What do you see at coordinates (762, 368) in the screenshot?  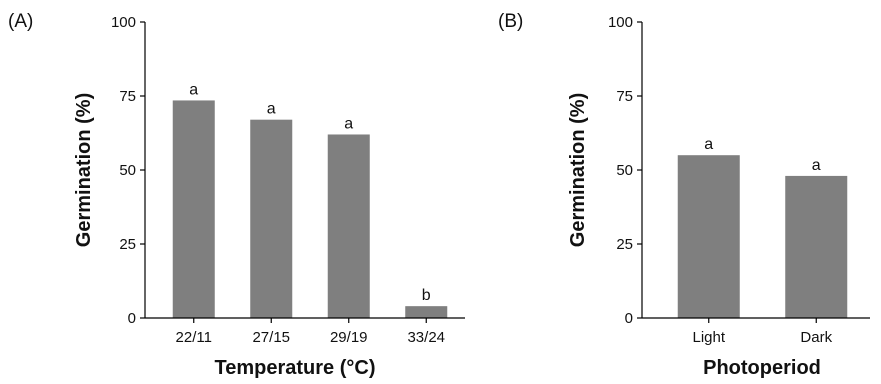 I see `panel-b-x-axis-title: Photoperiod` at bounding box center [762, 368].